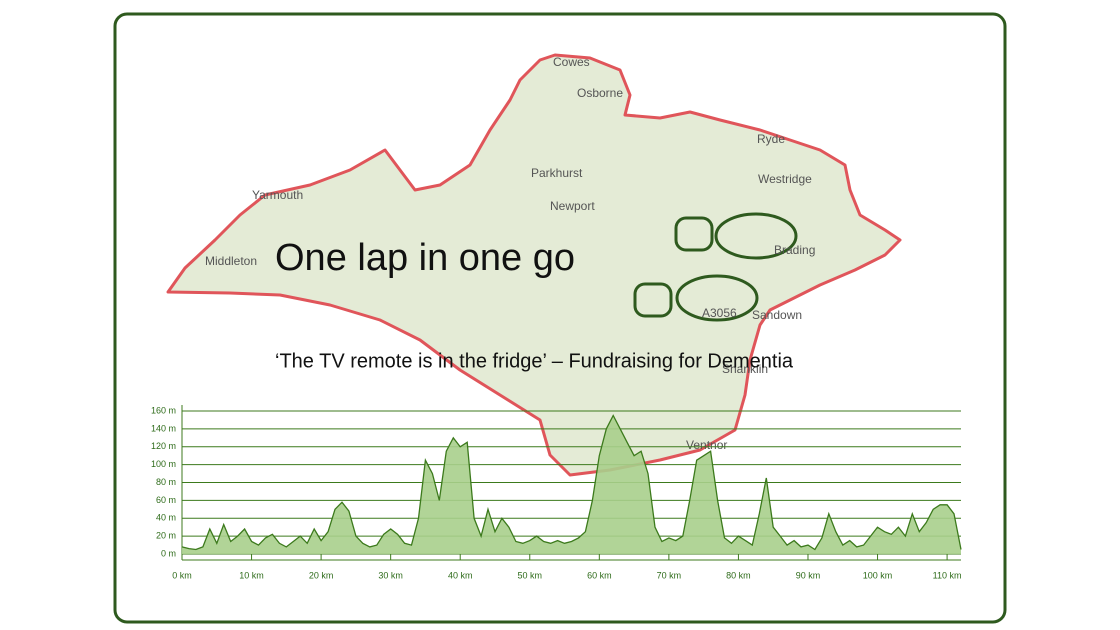 This screenshot has width=1120, height=630. Describe the element at coordinates (706, 445) in the screenshot. I see `map-label: Ventnor` at that location.